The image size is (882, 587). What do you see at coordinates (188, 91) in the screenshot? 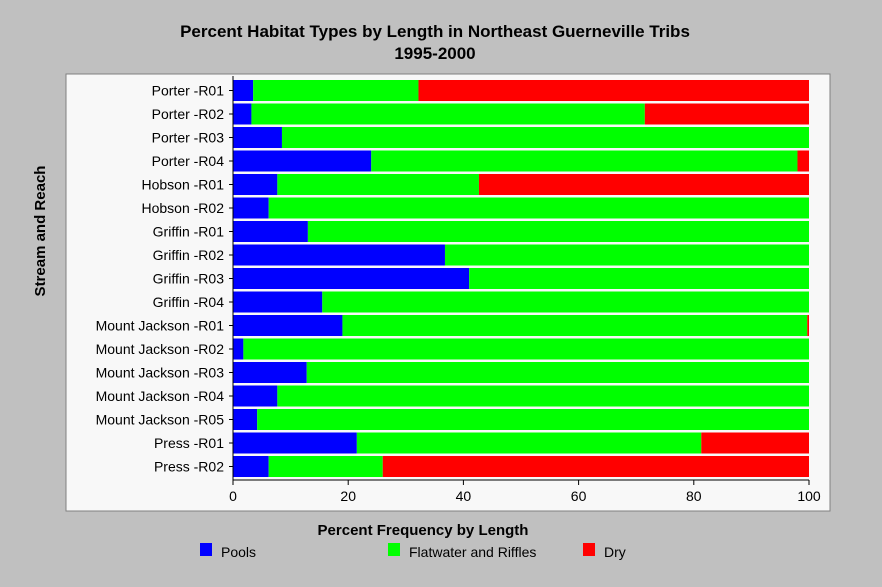
I see `y-tick-label: Porter -R01` at bounding box center [188, 91].